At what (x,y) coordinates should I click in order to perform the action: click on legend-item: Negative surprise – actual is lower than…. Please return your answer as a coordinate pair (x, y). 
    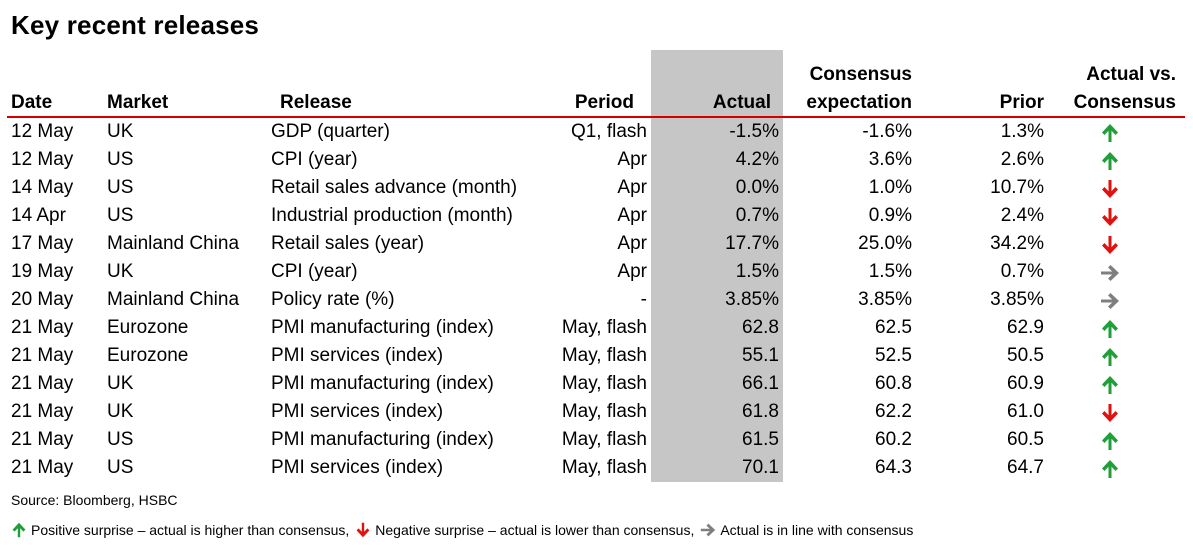
    Looking at the image, I should click on (524, 530).